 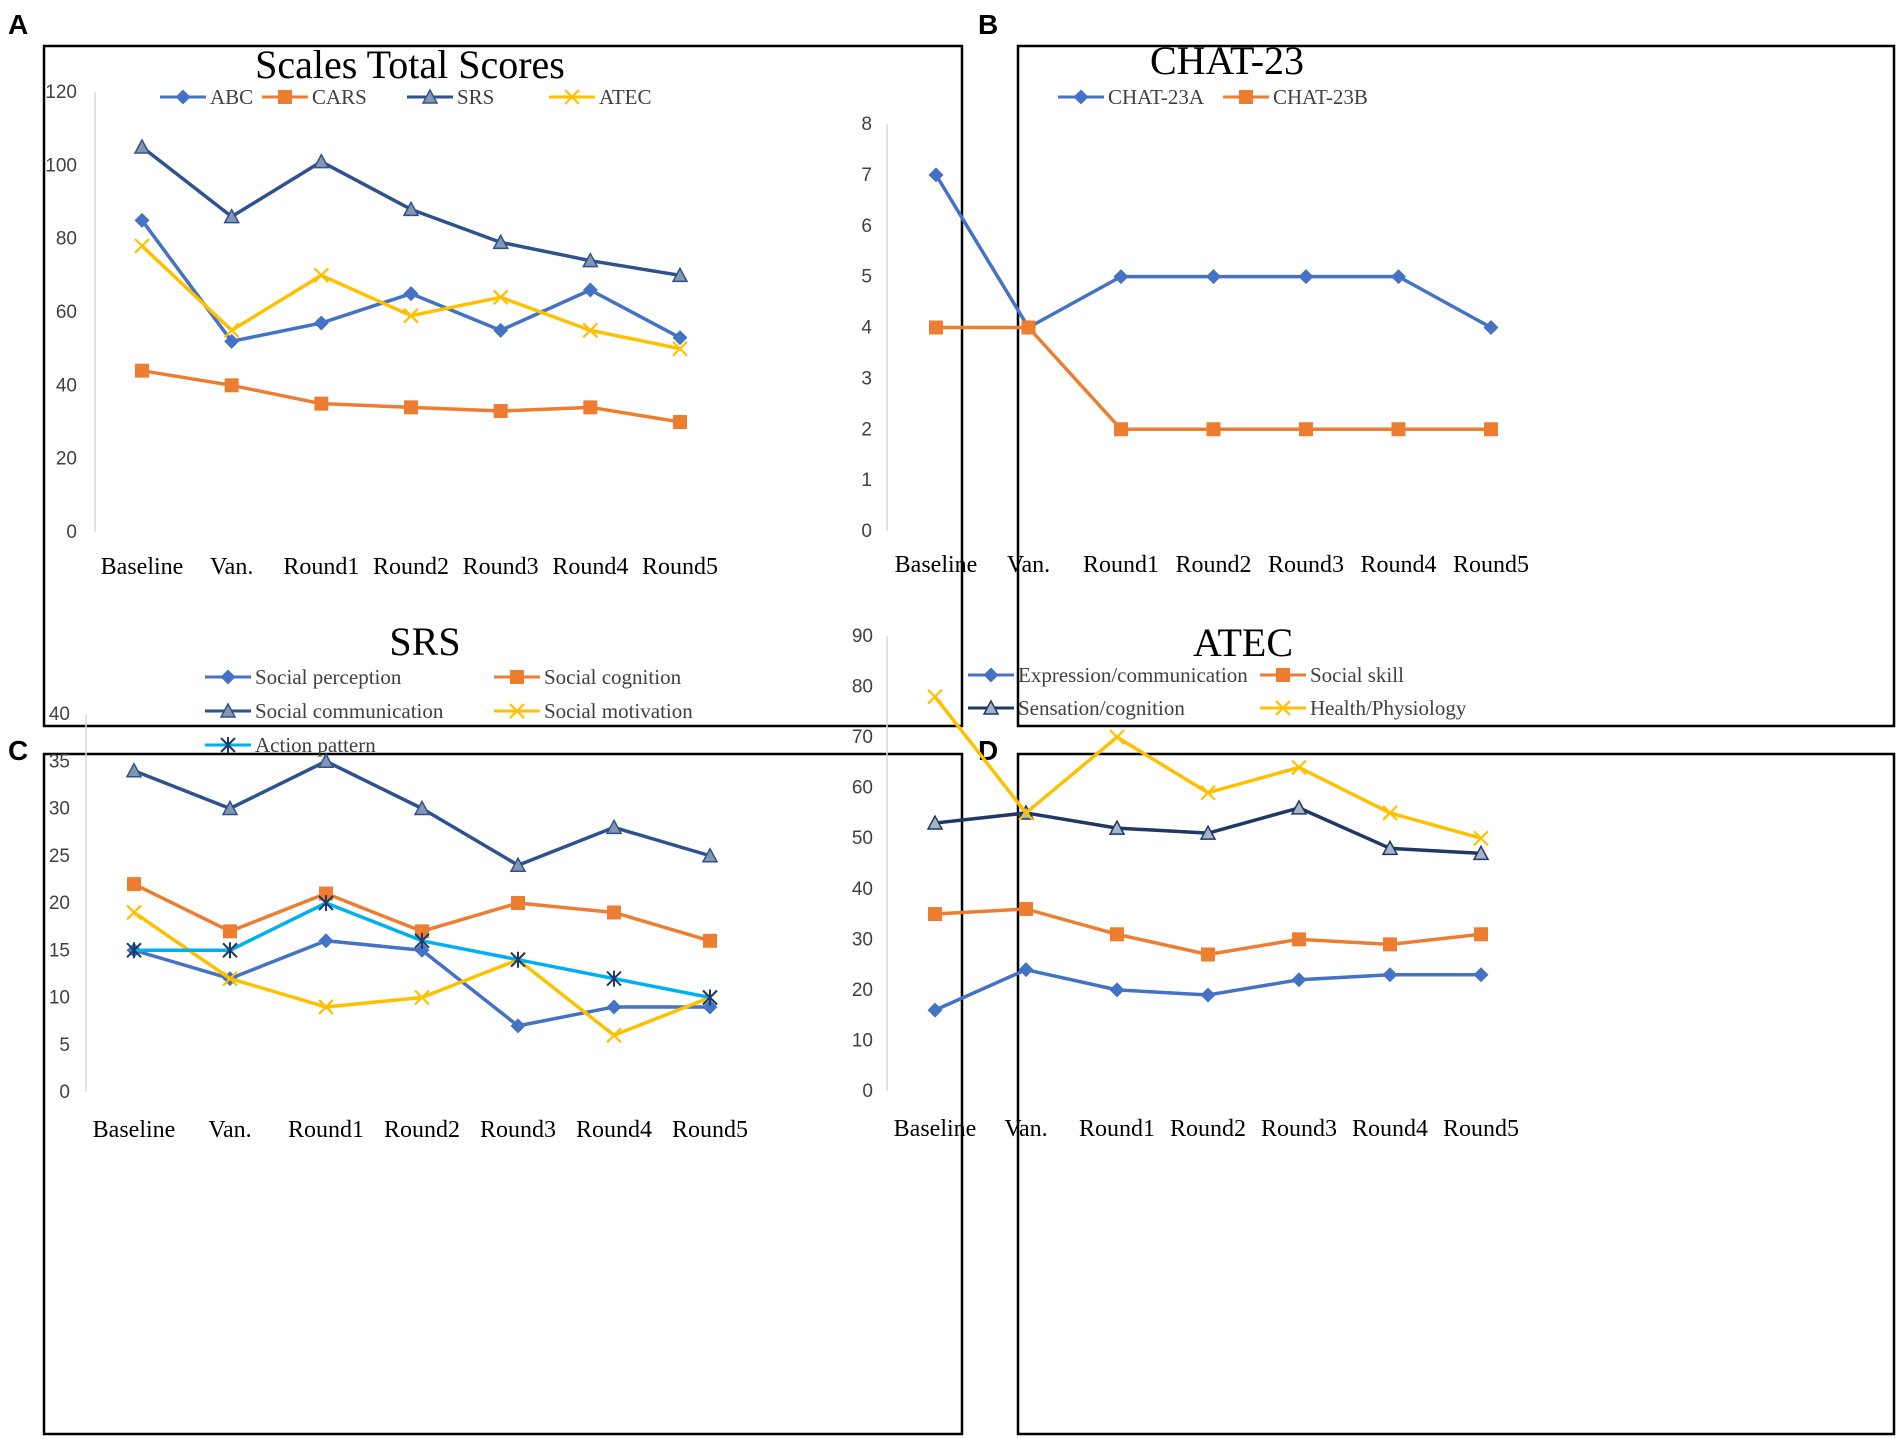 I want to click on chart-a-legend-label: CARS, so click(x=339, y=97).